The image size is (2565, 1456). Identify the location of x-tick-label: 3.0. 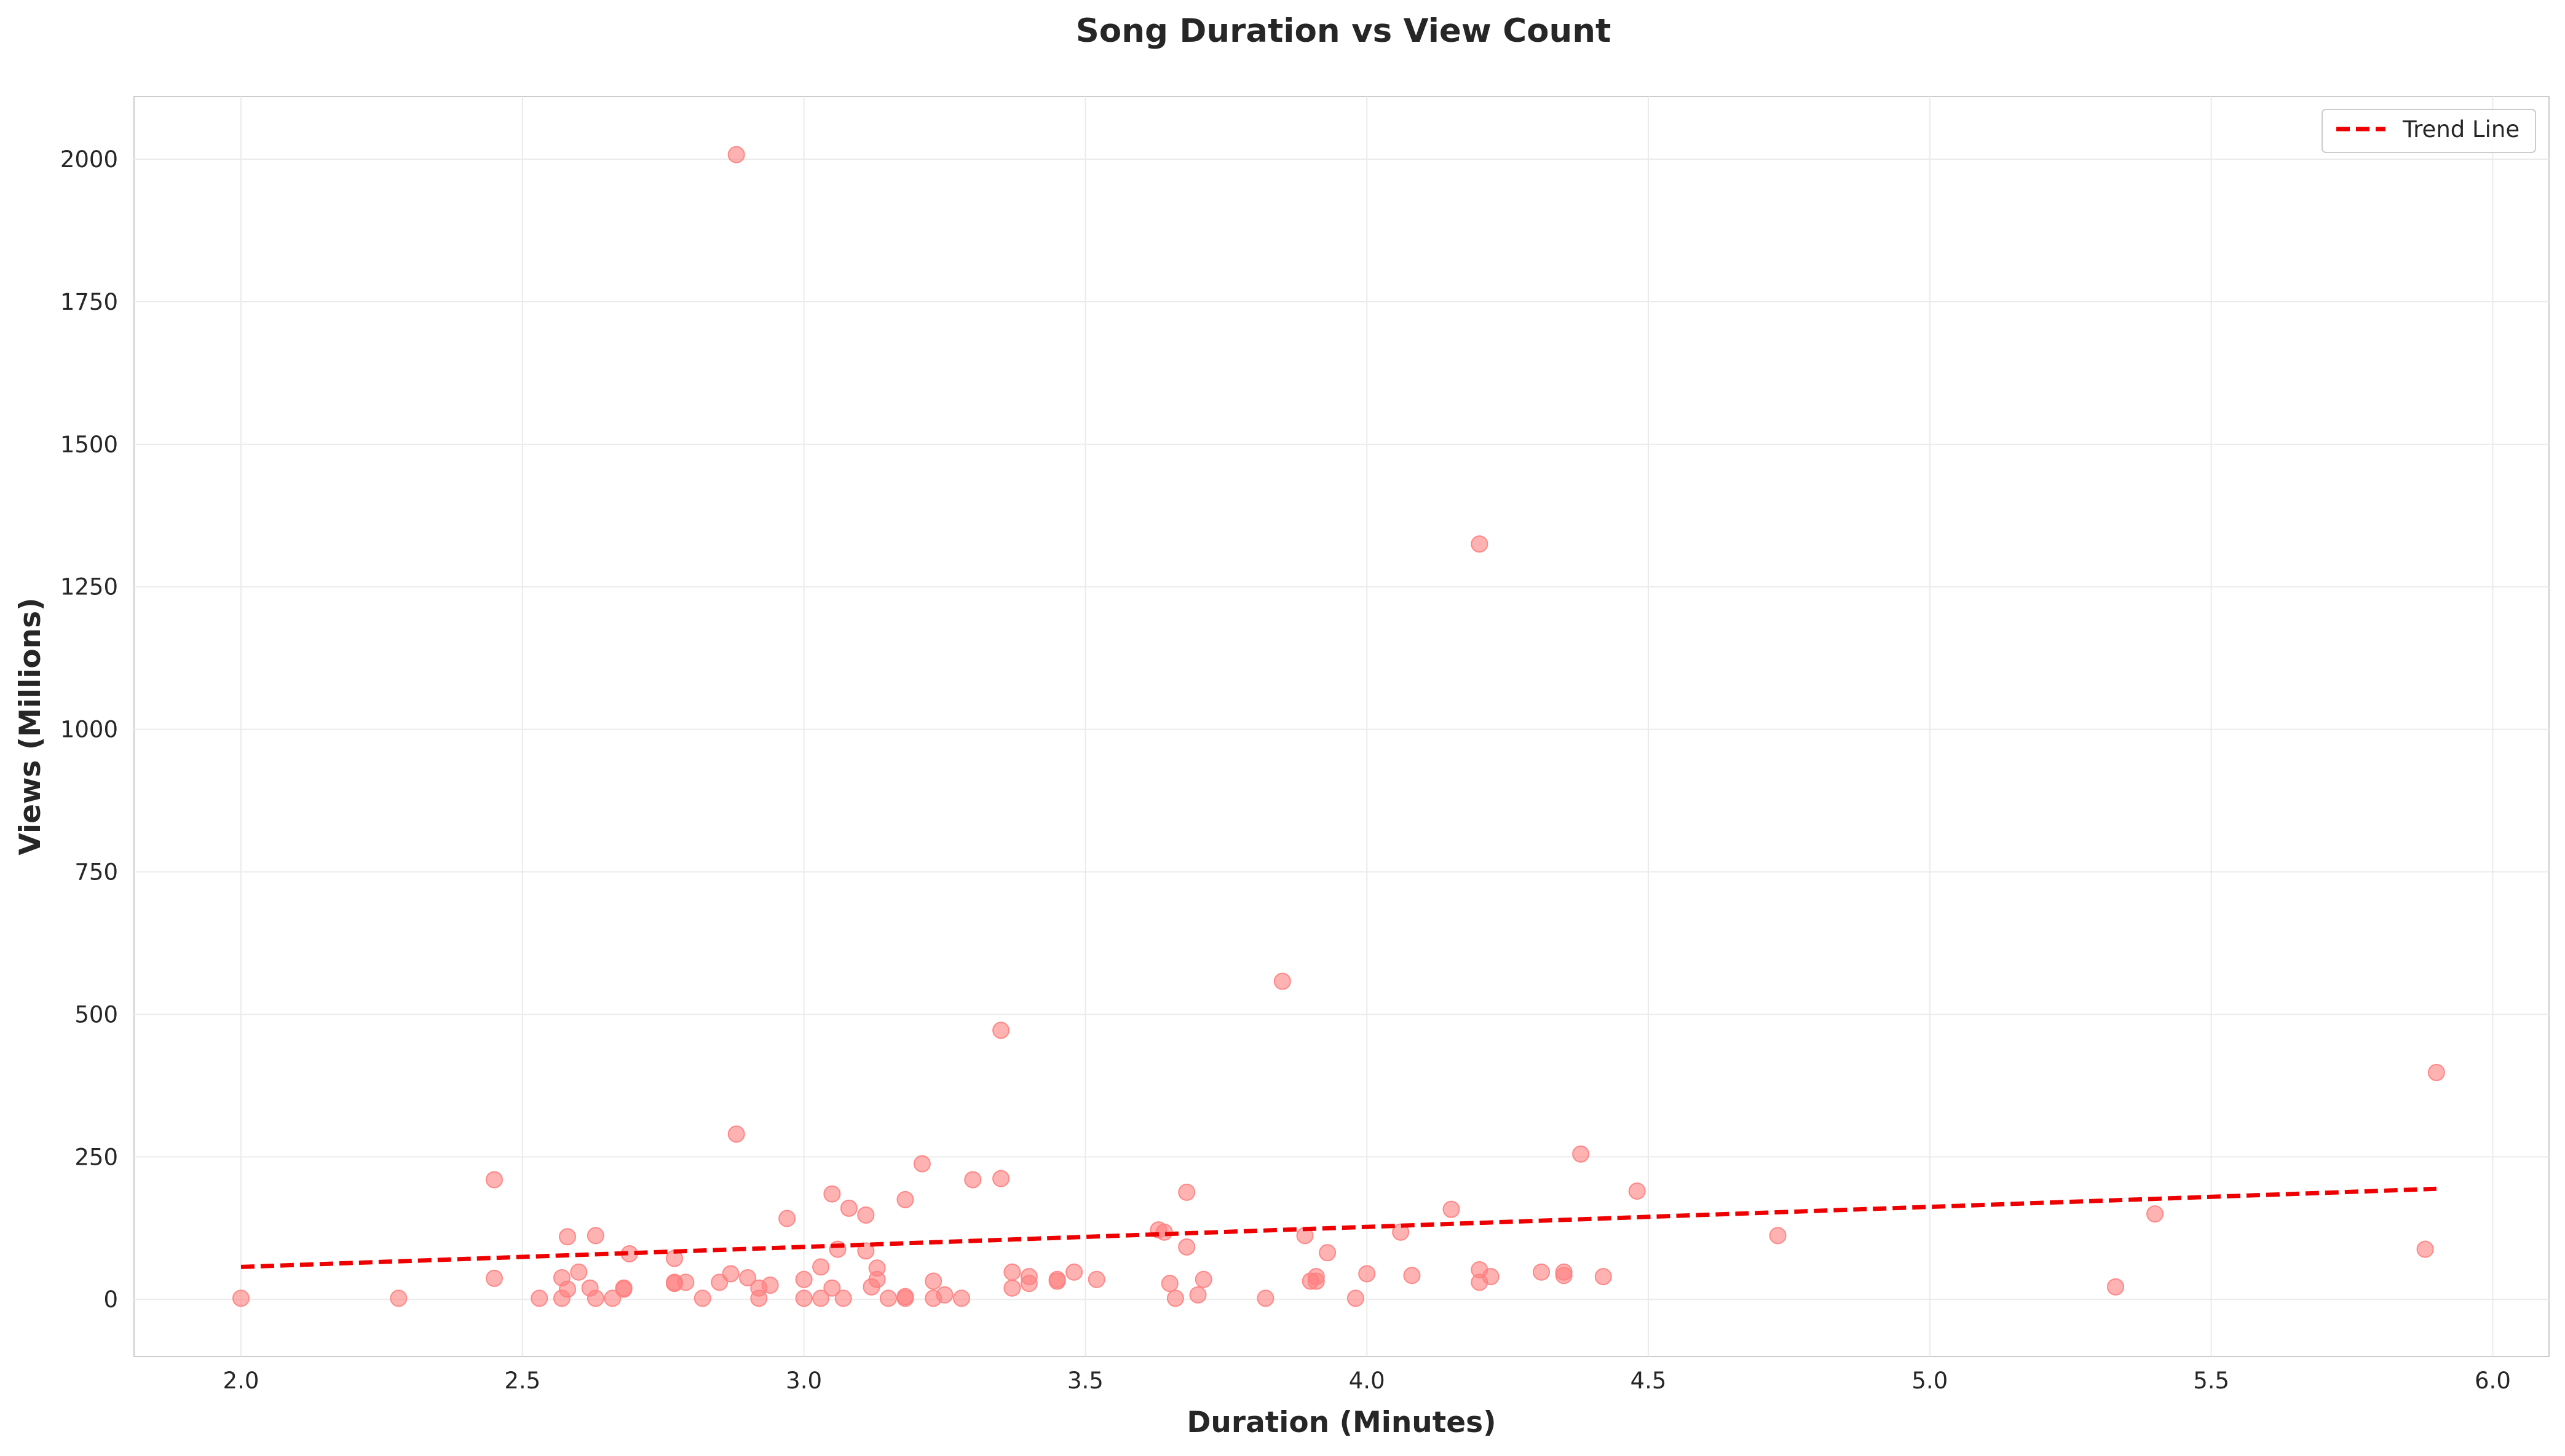
(804, 1380).